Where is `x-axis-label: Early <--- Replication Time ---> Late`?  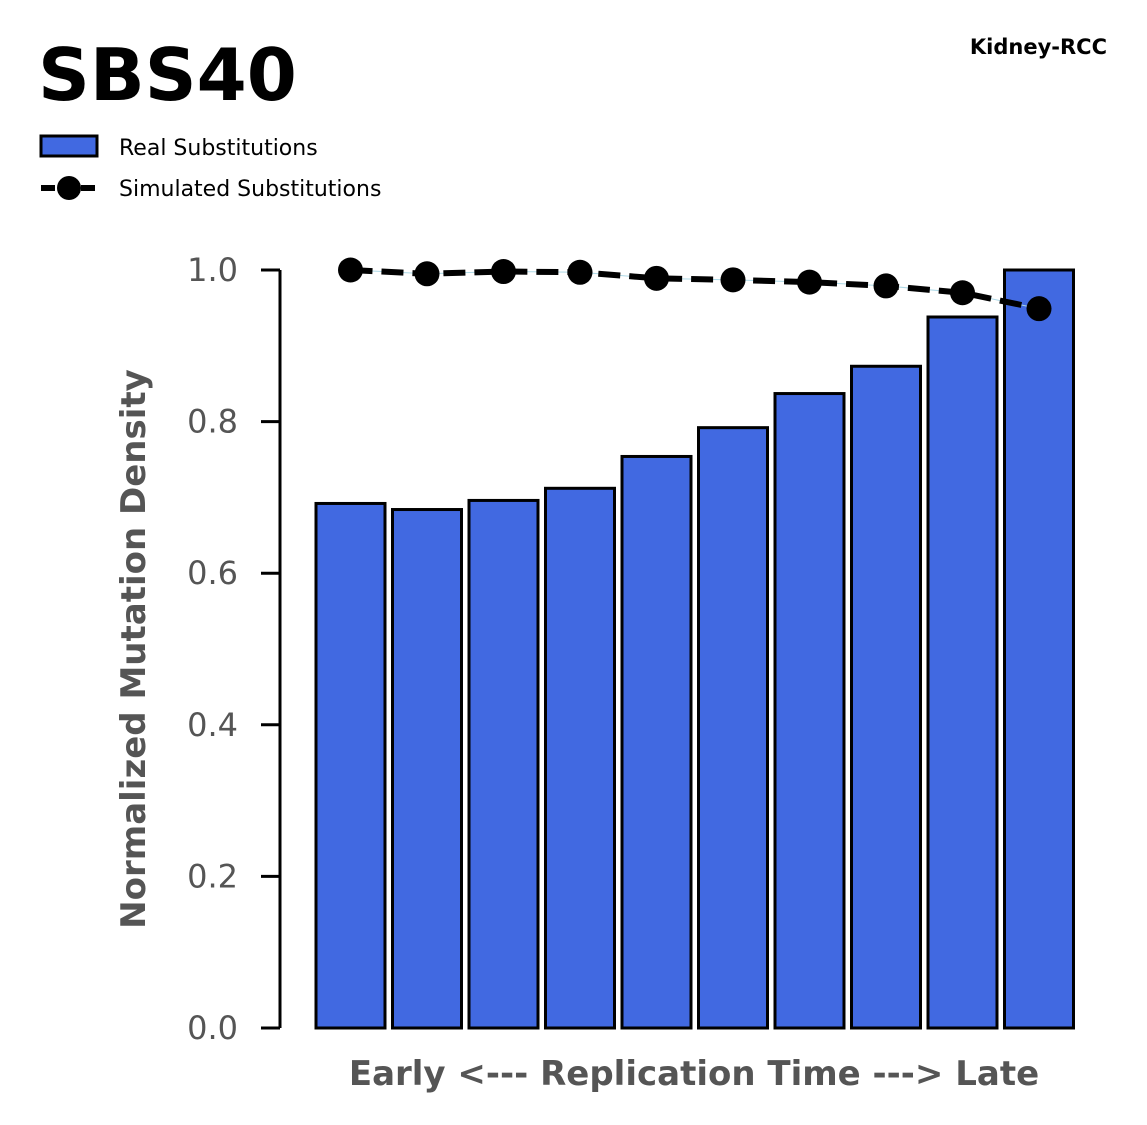 x-axis-label: Early <--- Replication Time ---> Late is located at coordinates (694, 1074).